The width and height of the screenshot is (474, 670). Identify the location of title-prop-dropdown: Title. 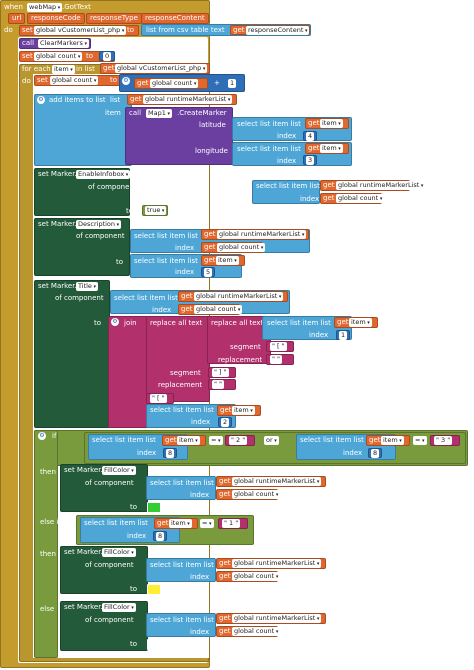
(87, 286).